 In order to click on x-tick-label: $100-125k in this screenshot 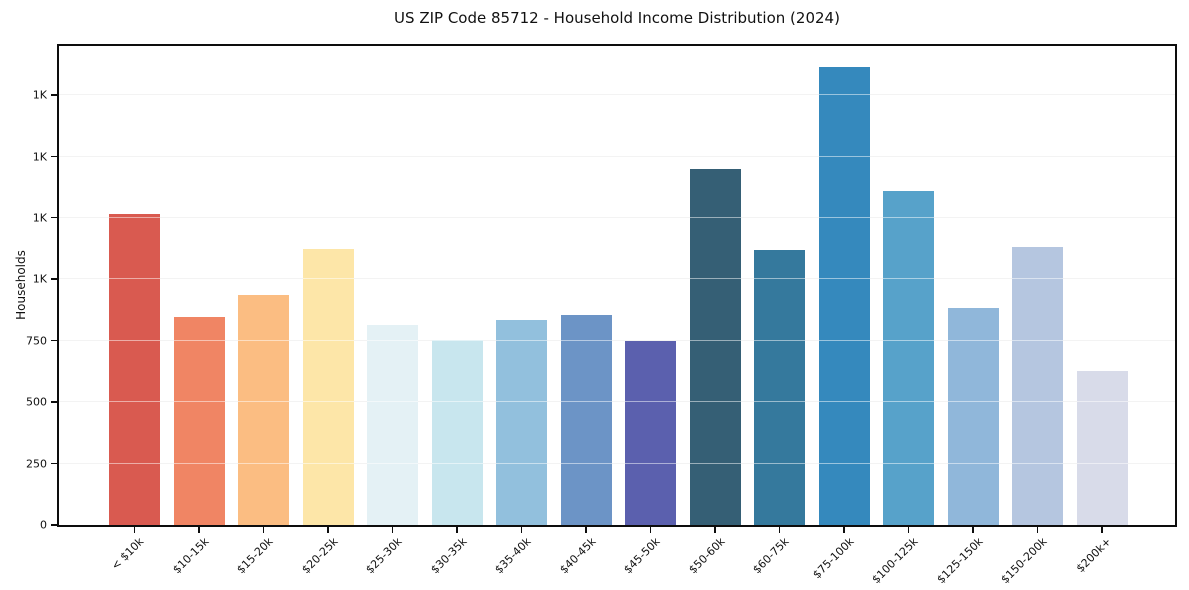, I will do `click(895, 561)`.